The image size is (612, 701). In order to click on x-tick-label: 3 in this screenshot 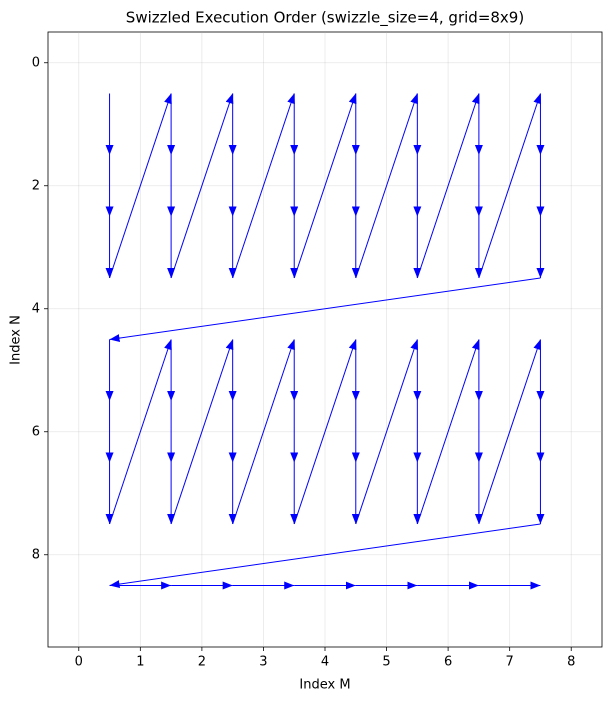, I will do `click(263, 662)`.